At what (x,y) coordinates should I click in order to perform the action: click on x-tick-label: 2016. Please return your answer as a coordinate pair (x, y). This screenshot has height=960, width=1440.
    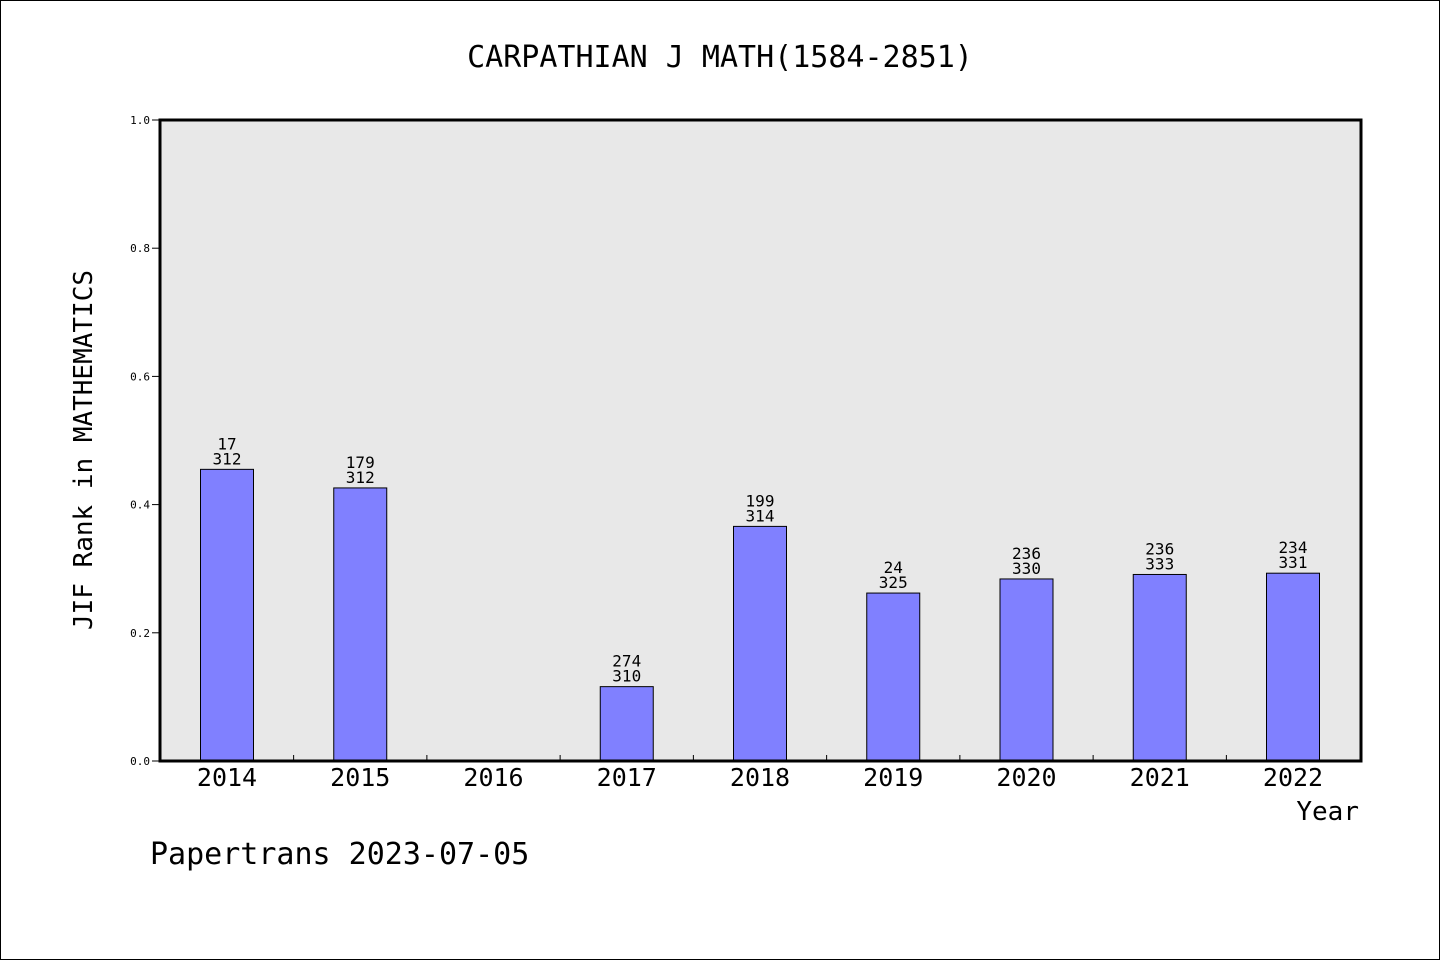
    Looking at the image, I should click on (493, 777).